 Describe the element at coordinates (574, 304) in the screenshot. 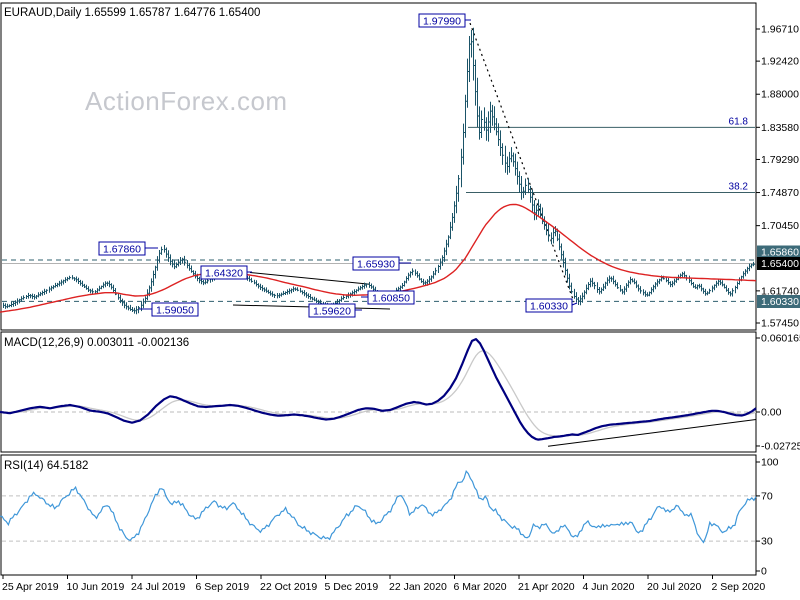

I see `callout-leader` at that location.